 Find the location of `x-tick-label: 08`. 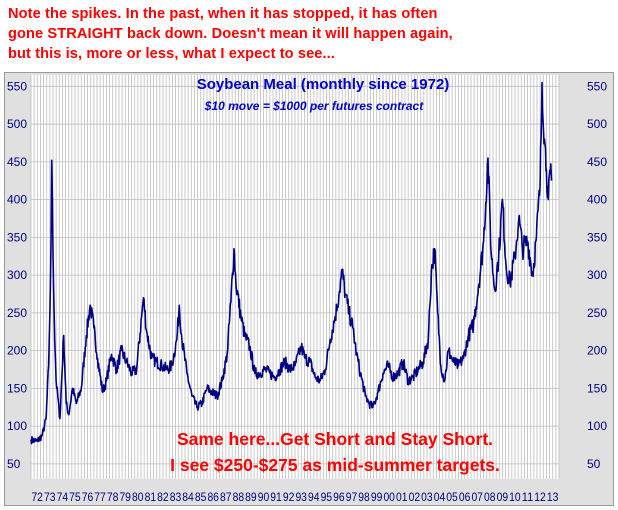

x-tick-label: 08 is located at coordinates (490, 497).